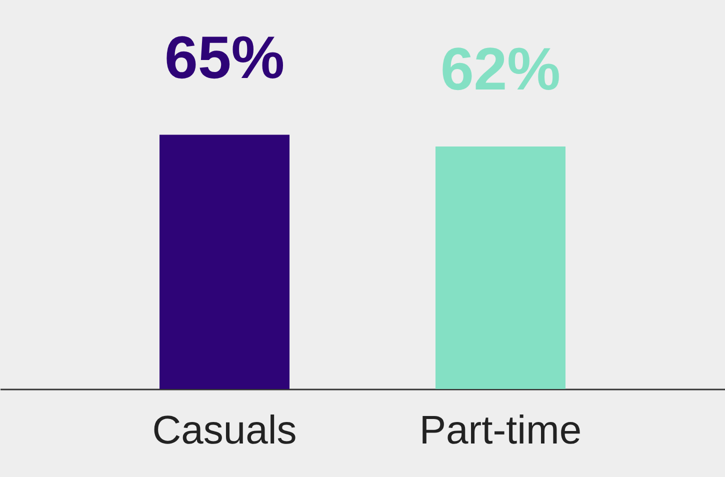 The width and height of the screenshot is (725, 477). Describe the element at coordinates (224, 430) in the screenshot. I see `x-tick-label: Casuals` at that location.